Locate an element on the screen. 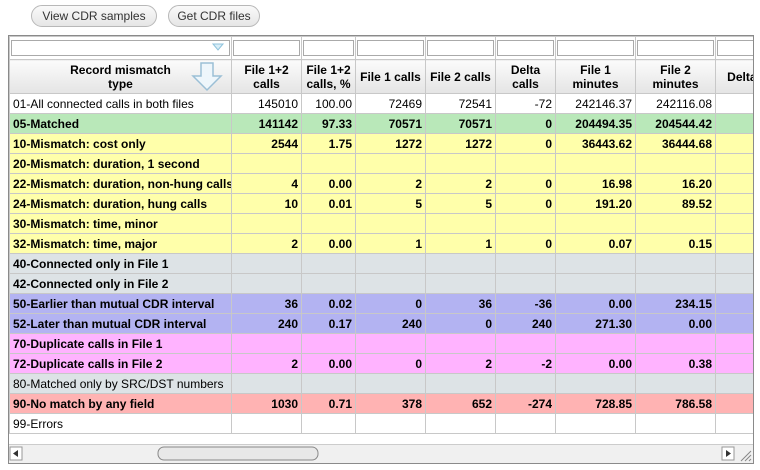 The width and height of the screenshot is (760, 470). cell: 16.20 is located at coordinates (675, 183).